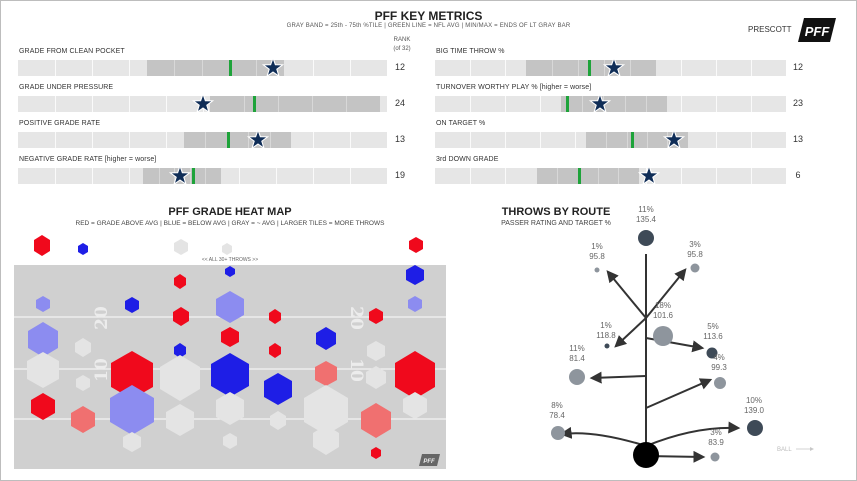 Image resolution: width=857 pixels, height=481 pixels. I want to click on metric-rank: 19, so click(399, 175).